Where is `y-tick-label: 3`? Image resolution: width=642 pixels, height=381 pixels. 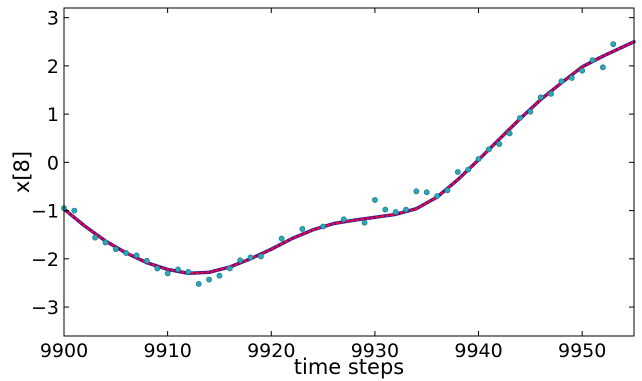 y-tick-label: 3 is located at coordinates (53, 19).